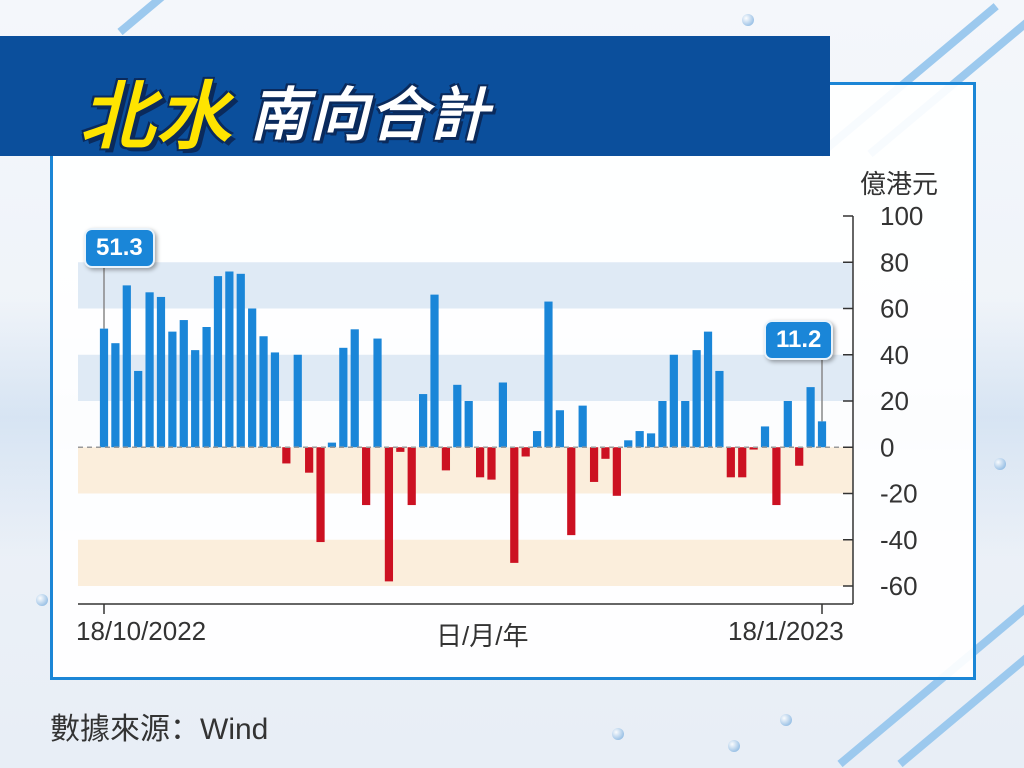  I want to click on y-tick-label: 80, so click(894, 262).